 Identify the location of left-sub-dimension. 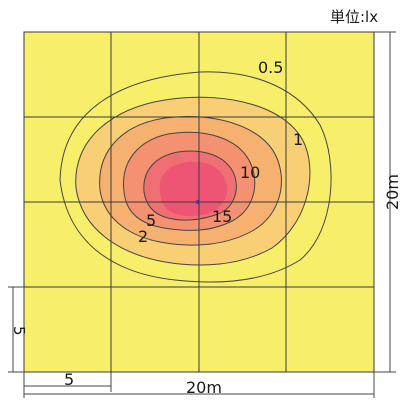
(16, 329).